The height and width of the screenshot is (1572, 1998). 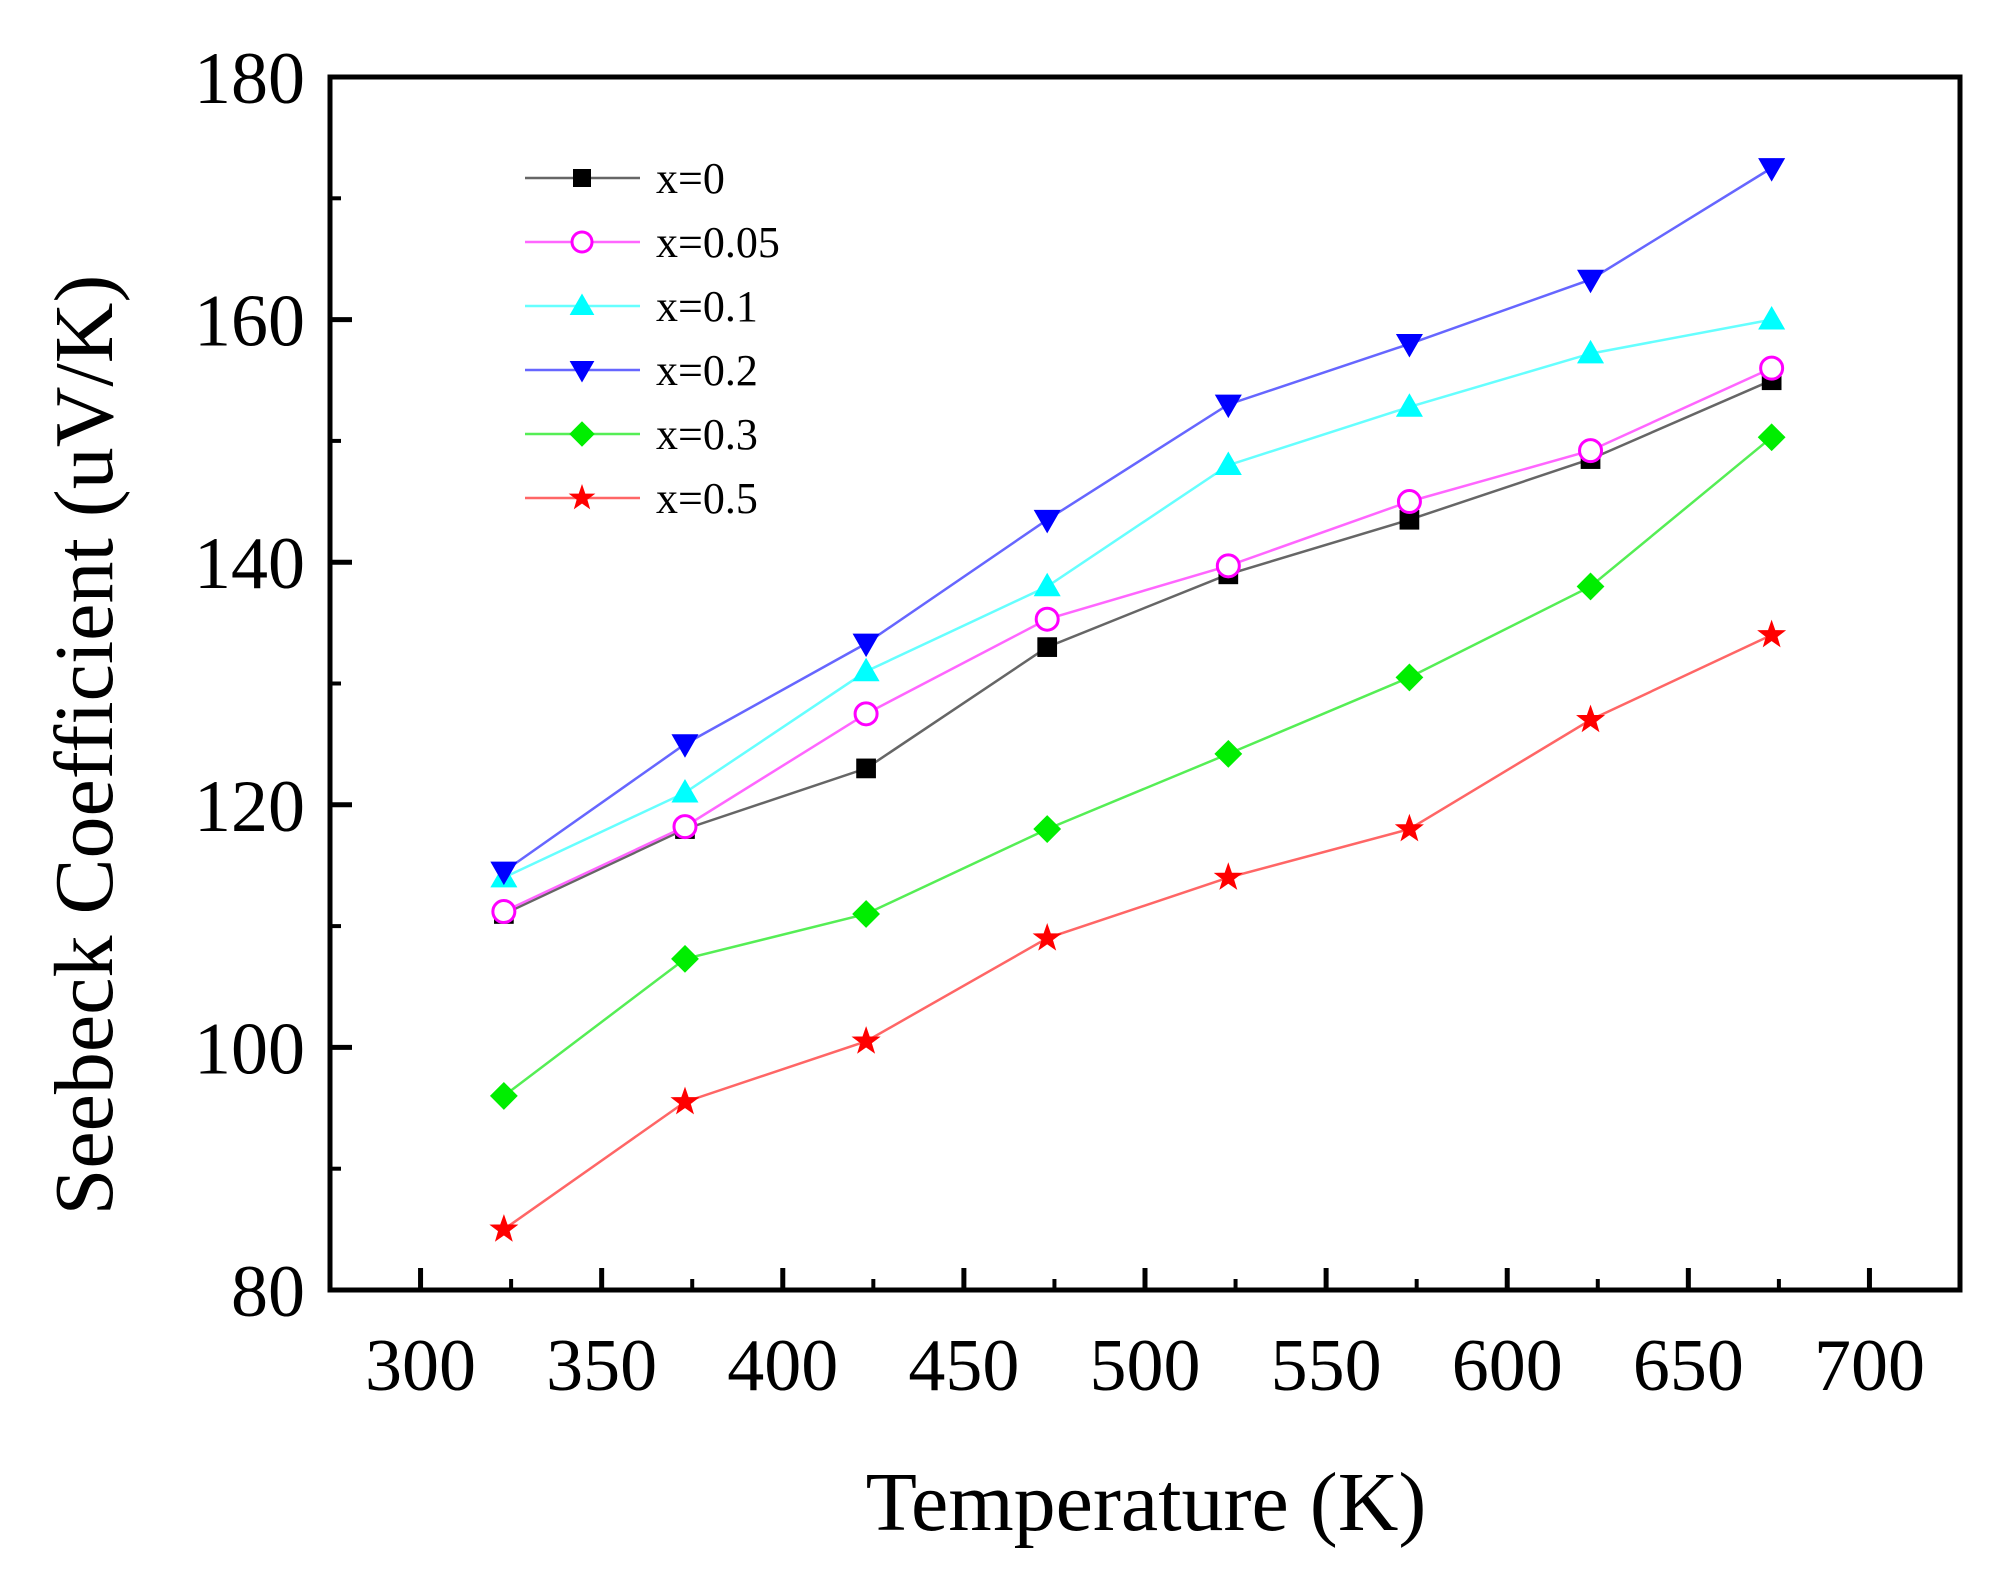 What do you see at coordinates (707, 498) in the screenshot?
I see `legend-label-5: x=0.5` at bounding box center [707, 498].